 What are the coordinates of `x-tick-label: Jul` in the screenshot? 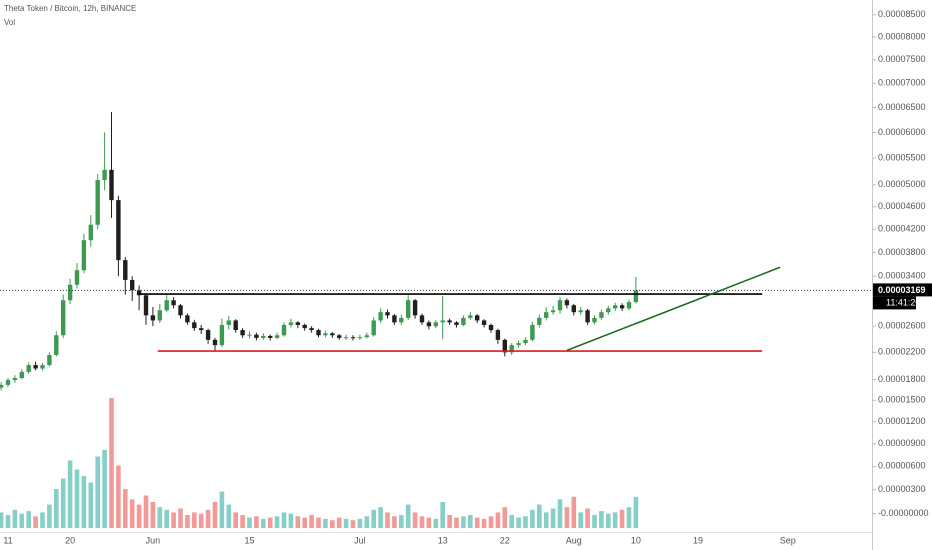 It's located at (360, 540).